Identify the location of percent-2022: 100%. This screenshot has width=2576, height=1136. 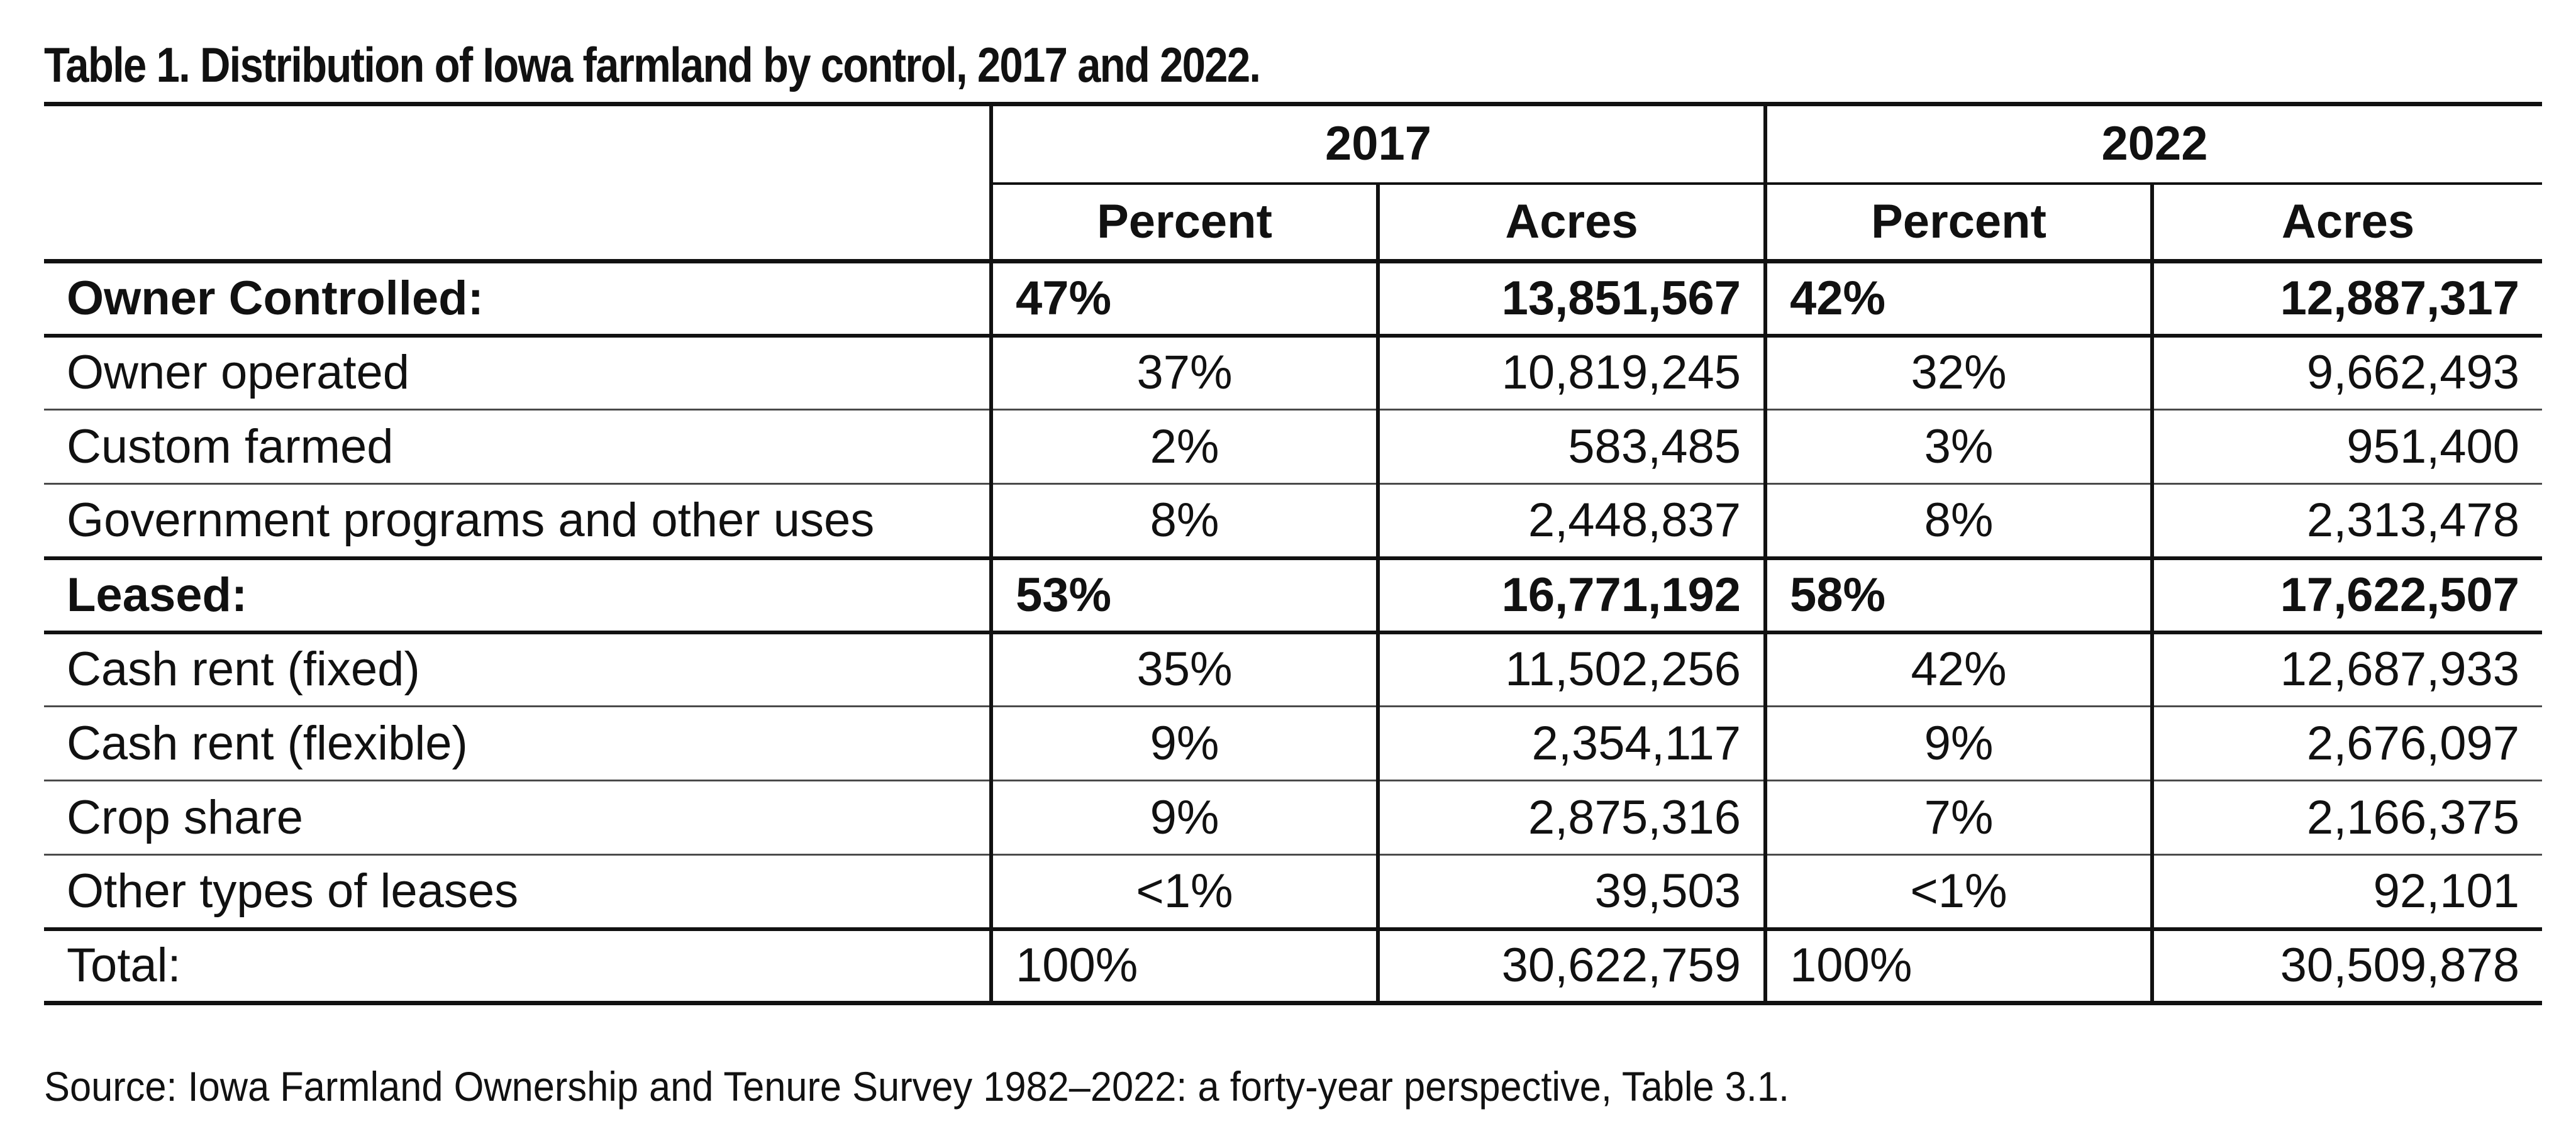
(1958, 967).